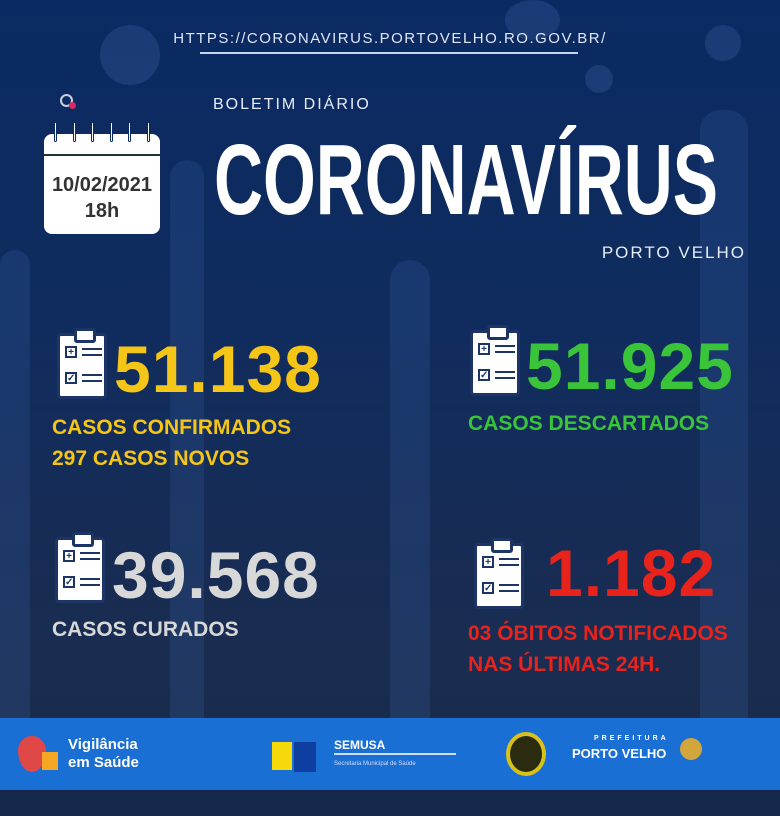 The width and height of the screenshot is (780, 816). Describe the element at coordinates (103, 744) in the screenshot. I see `vigilancia-line-1: Vigilância` at that location.